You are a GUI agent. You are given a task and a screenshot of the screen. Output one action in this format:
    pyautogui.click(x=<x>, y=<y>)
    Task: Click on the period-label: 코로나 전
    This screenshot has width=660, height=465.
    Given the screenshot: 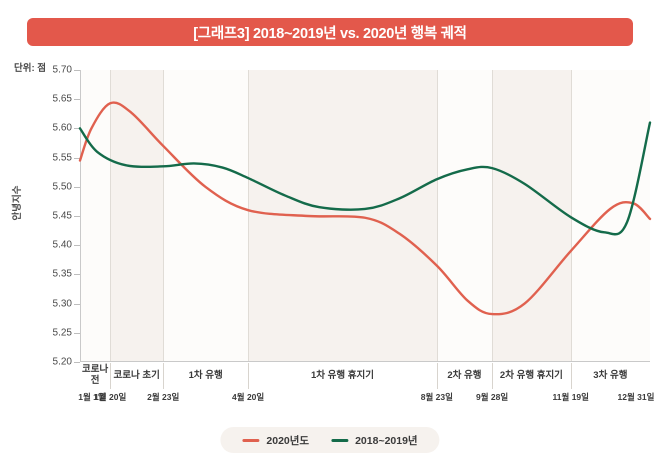 What is the action you would take?
    pyautogui.click(x=95, y=375)
    